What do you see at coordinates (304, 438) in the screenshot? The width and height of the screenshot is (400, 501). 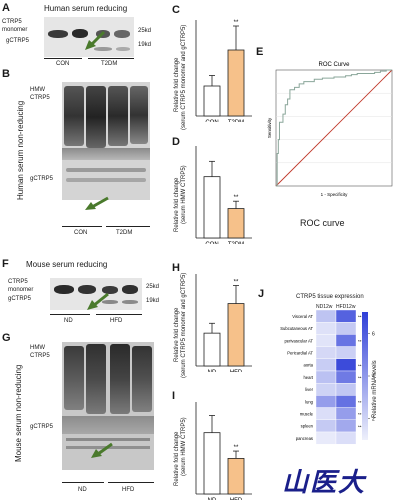 I see `heatmap-row-label: pancreas` at bounding box center [304, 438].